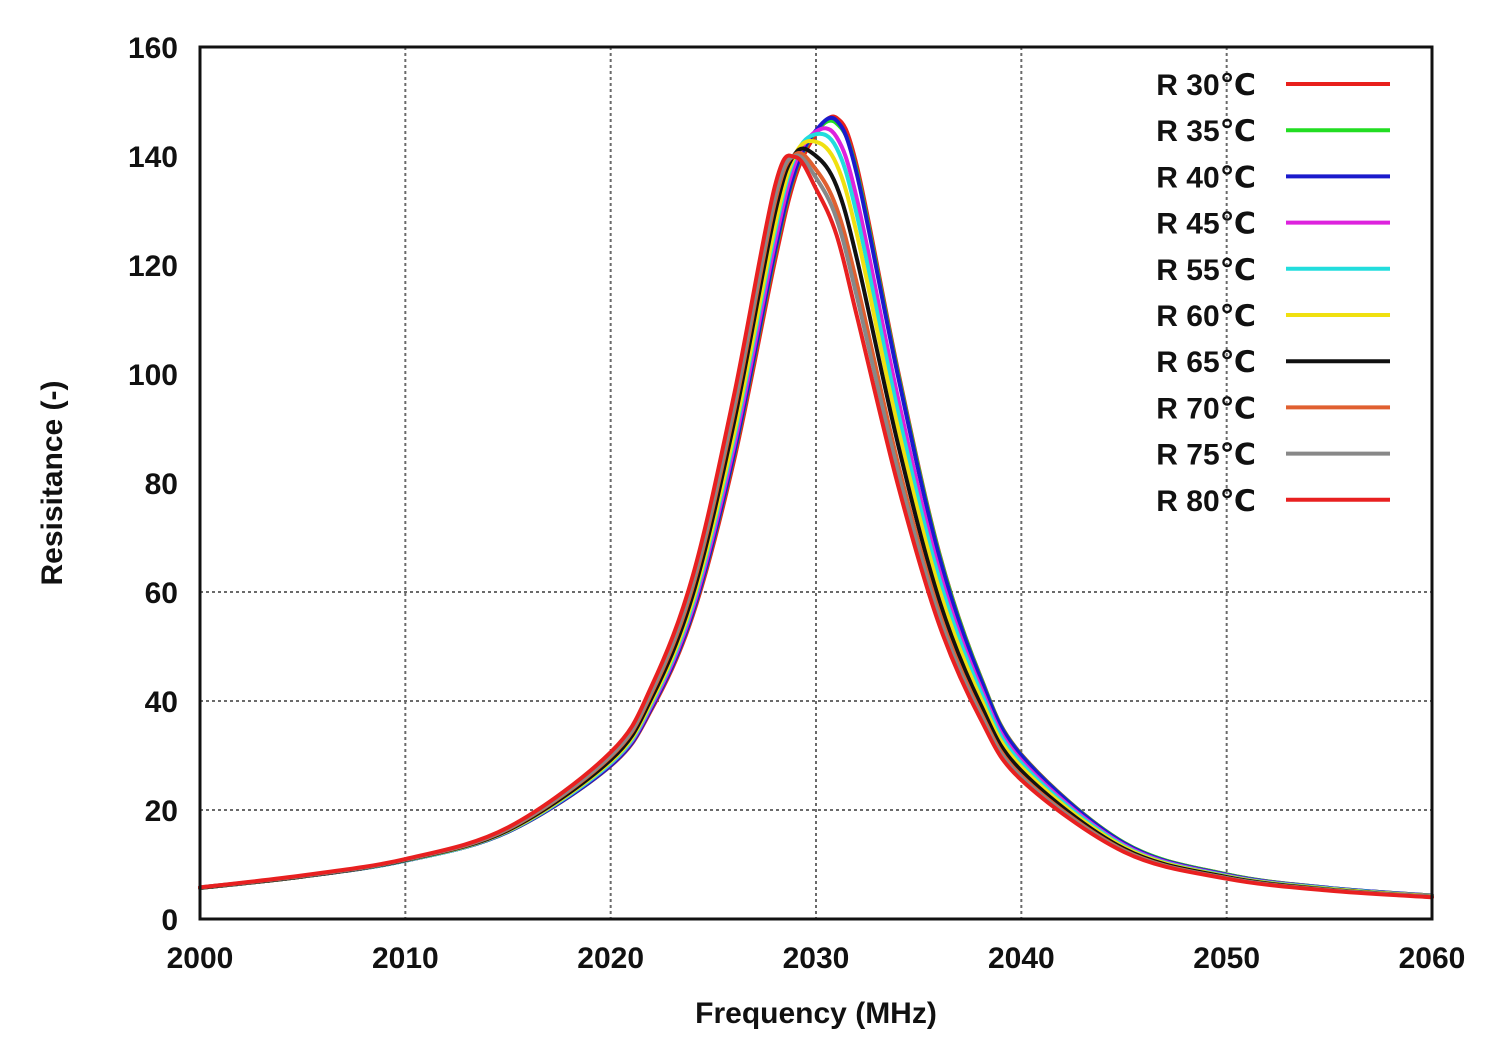 The image size is (1498, 1062). Describe the element at coordinates (200, 958) in the screenshot. I see `x-tick-label: 2000` at that location.